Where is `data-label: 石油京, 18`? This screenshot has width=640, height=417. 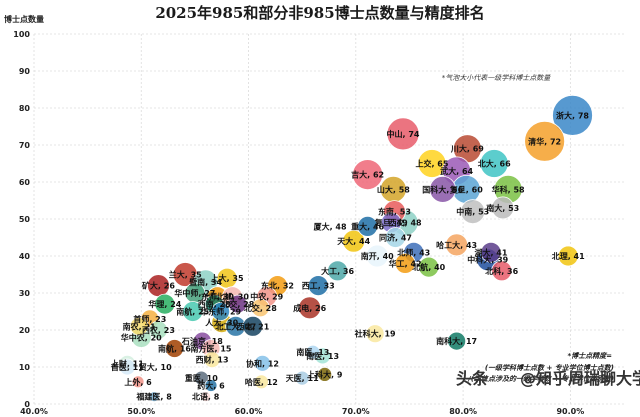 data-label: 石油京, 18 is located at coordinates (202, 341).